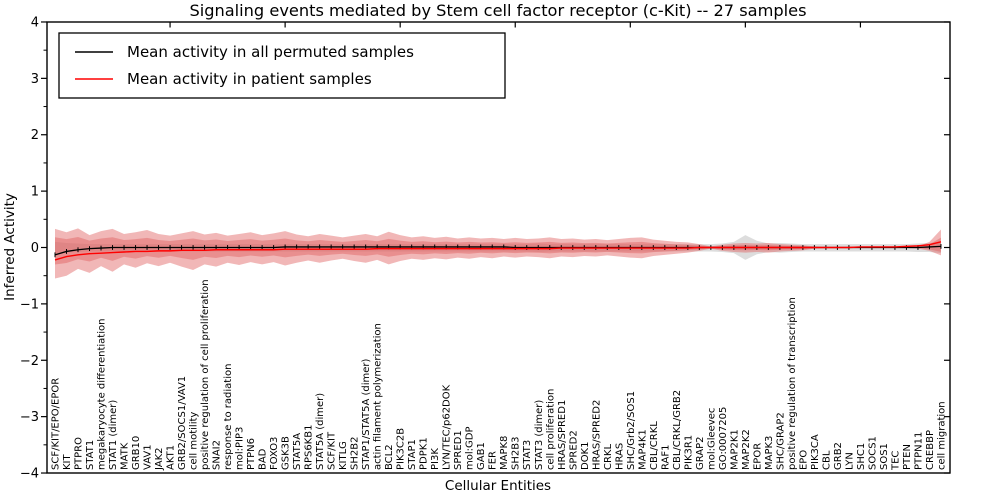 Image resolution: width=1000 pixels, height=500 pixels. Describe the element at coordinates (182, 423) in the screenshot. I see `x-tick-label: GRB2/SOCS1/VAV1` at that location.